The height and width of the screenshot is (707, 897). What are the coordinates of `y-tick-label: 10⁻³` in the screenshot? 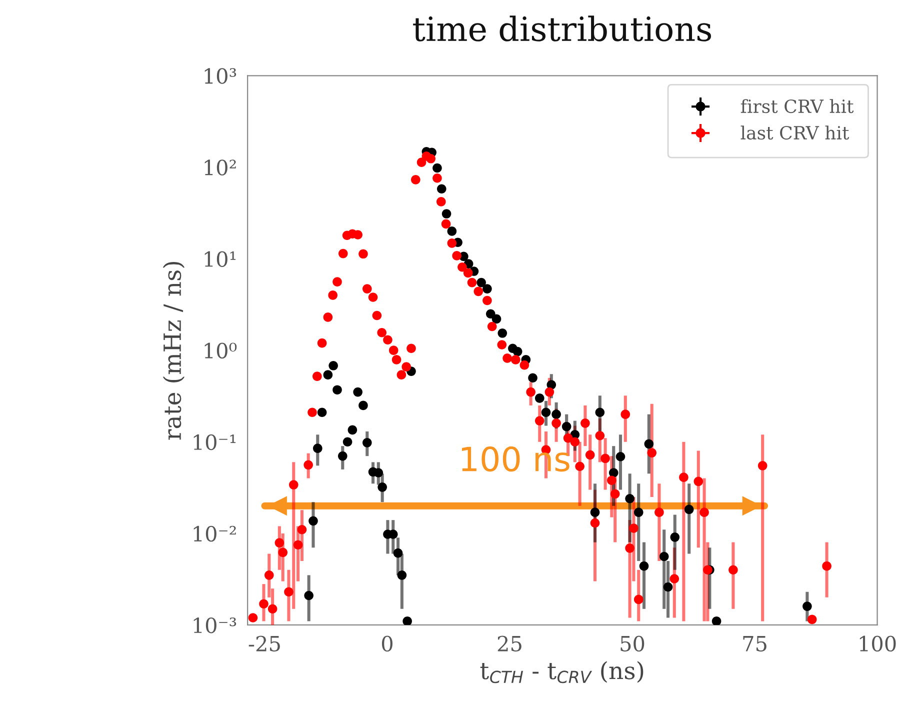 It's located at (215, 625).